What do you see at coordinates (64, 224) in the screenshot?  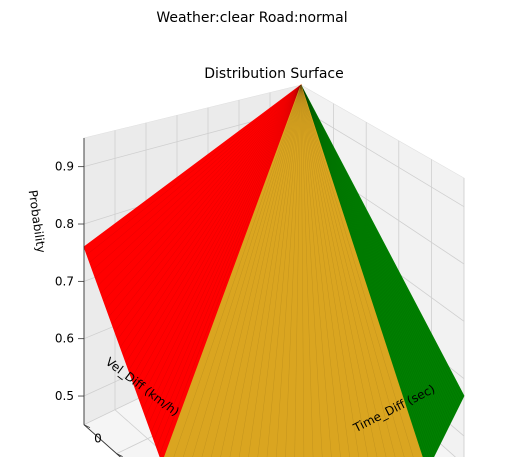 I see `z-tick-label: 0.8` at bounding box center [64, 224].